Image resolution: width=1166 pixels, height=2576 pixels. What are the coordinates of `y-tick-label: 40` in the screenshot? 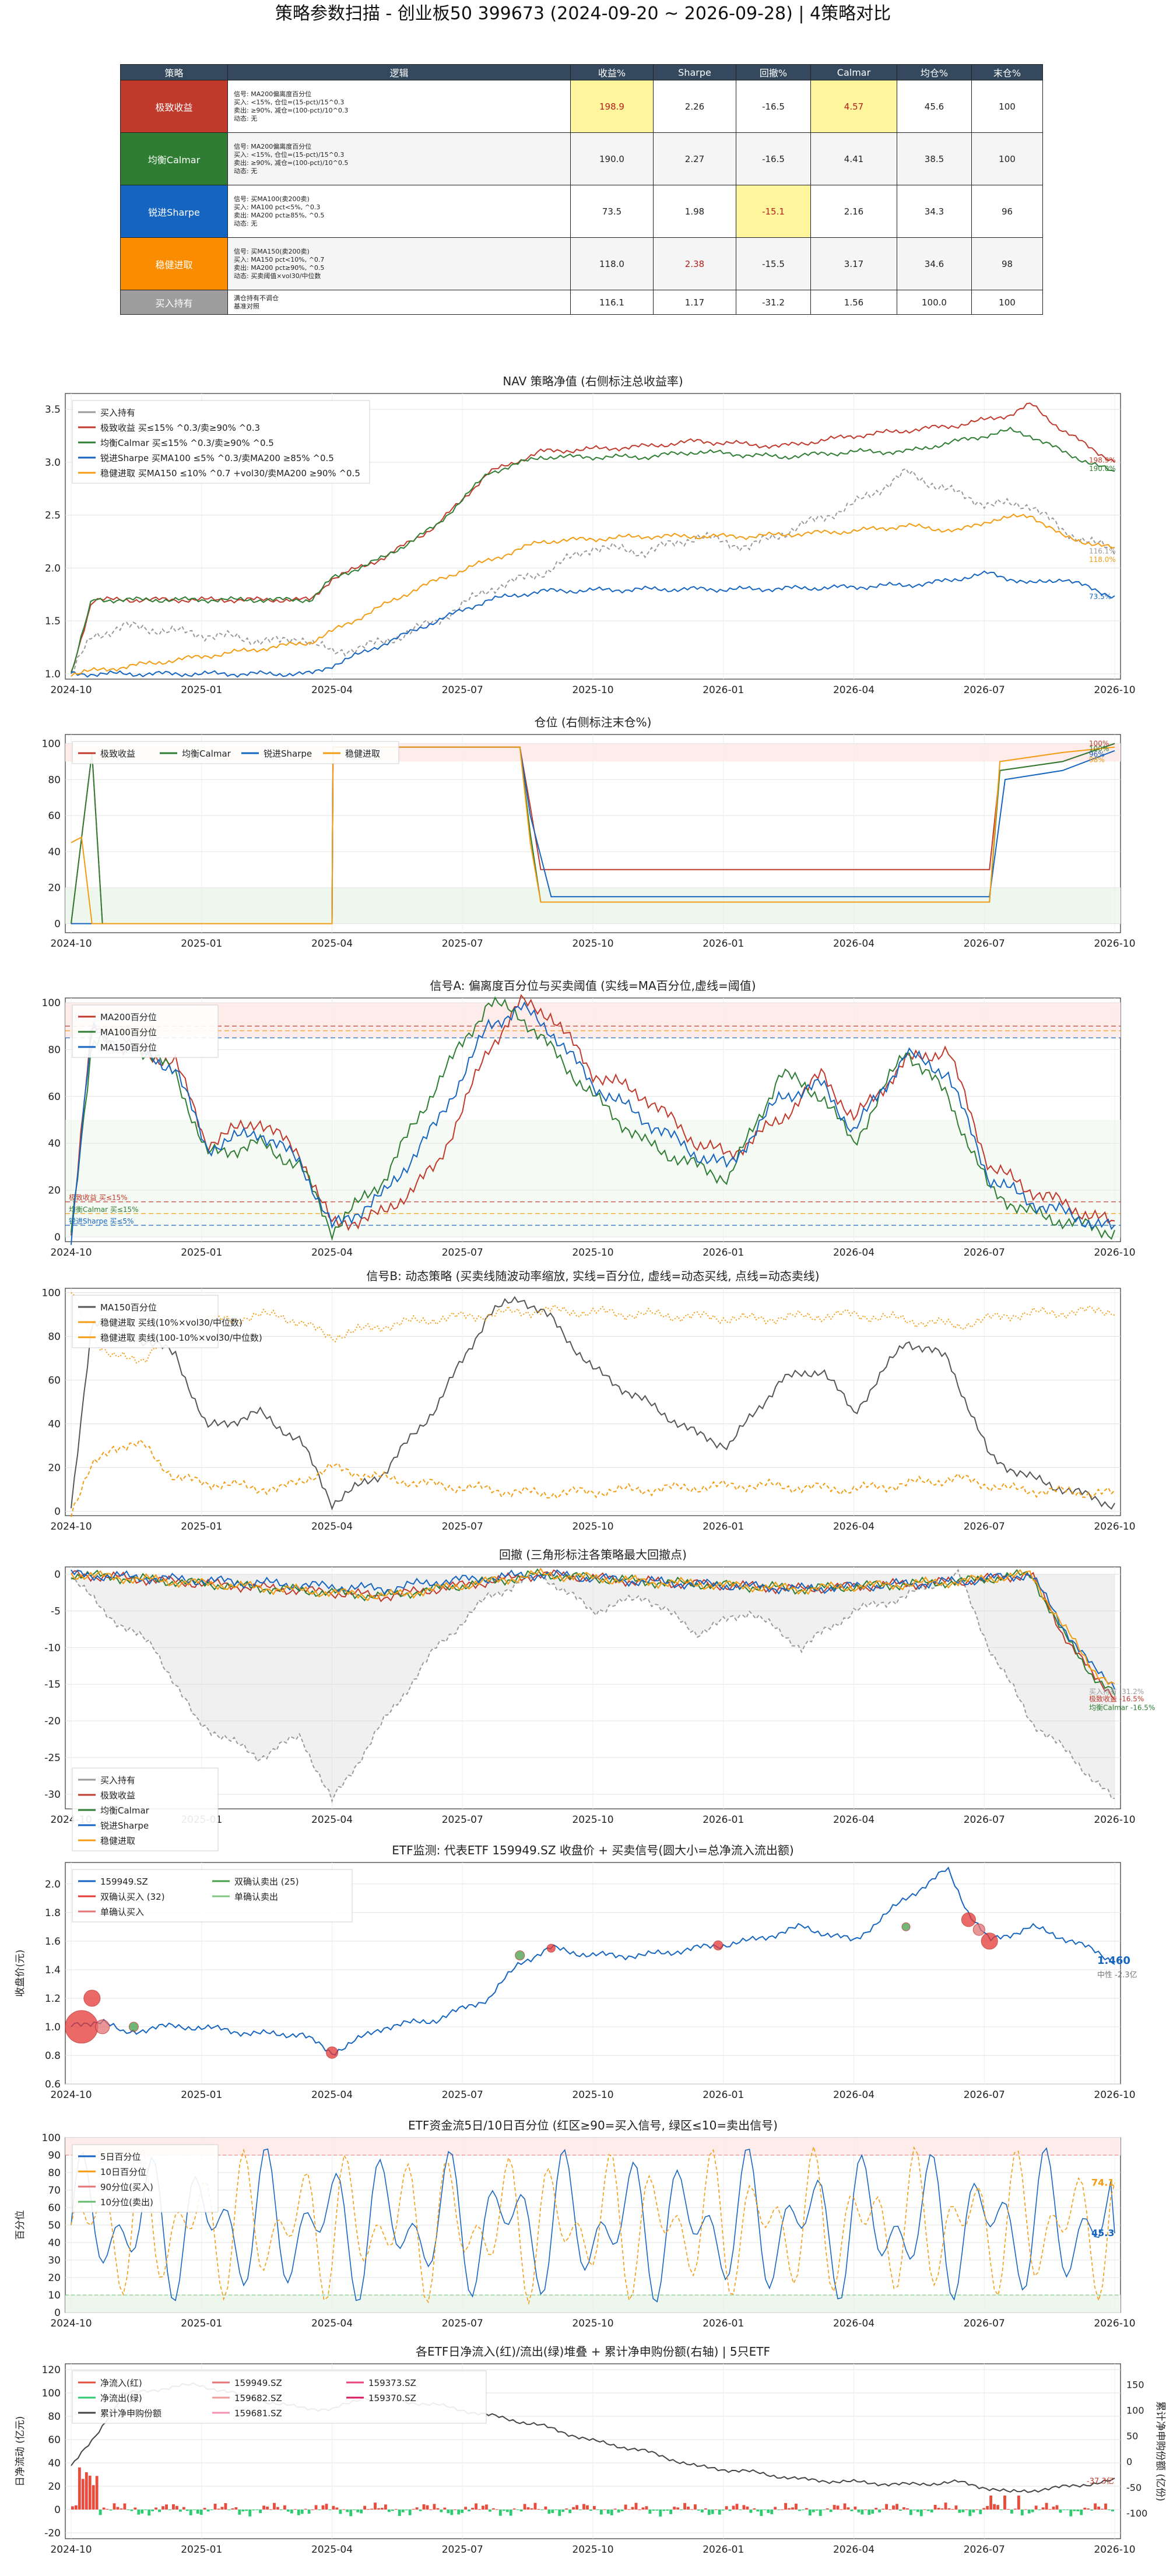 It's located at (54, 1425).